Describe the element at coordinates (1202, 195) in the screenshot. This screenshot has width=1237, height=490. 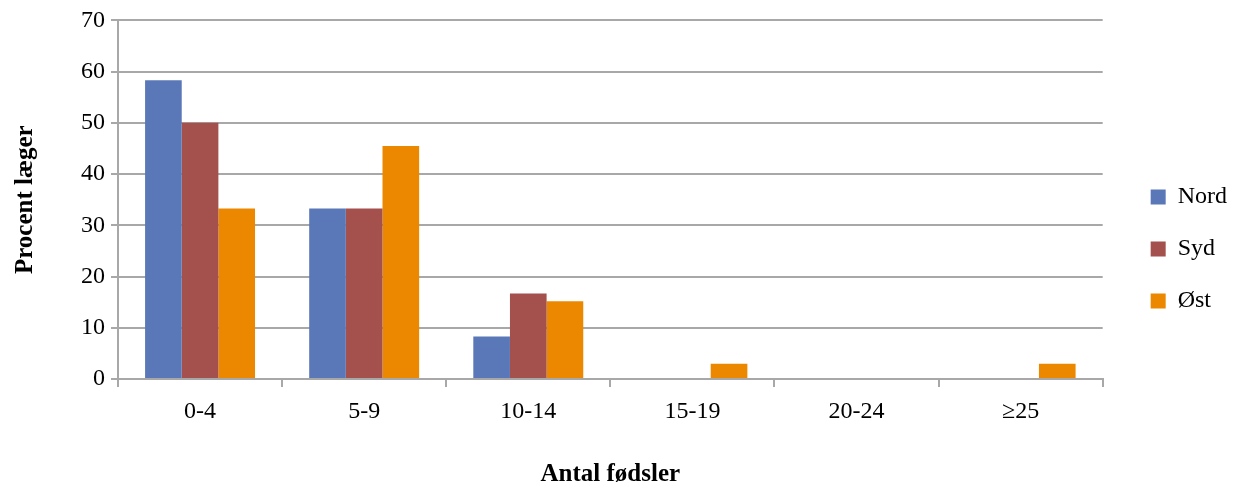
I see `legend-label: Nord` at that location.